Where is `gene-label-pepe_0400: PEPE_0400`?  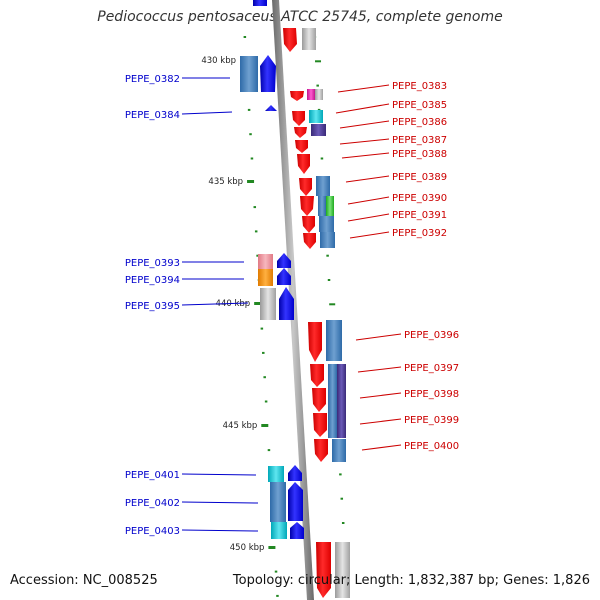 gene-label-pepe_0400: PEPE_0400 is located at coordinates (431, 446).